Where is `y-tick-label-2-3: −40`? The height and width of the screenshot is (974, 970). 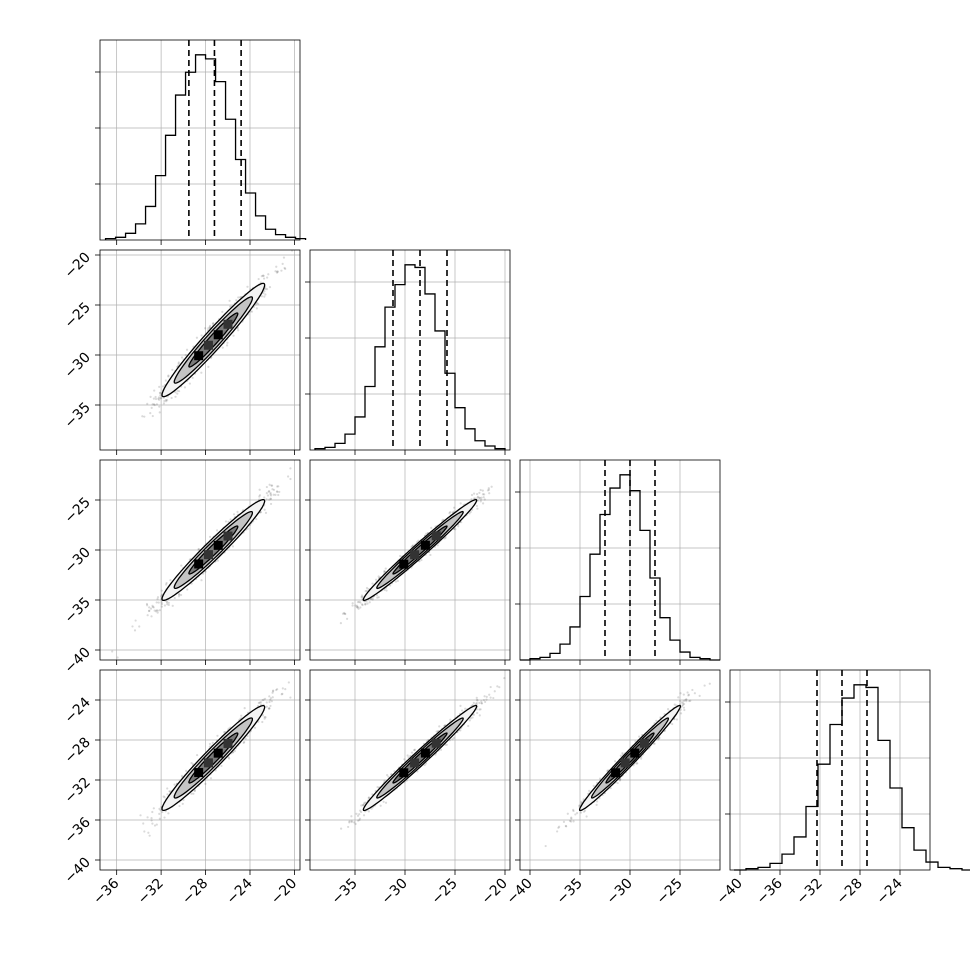 y-tick-label-2-3: −40 is located at coordinates (78, 661).